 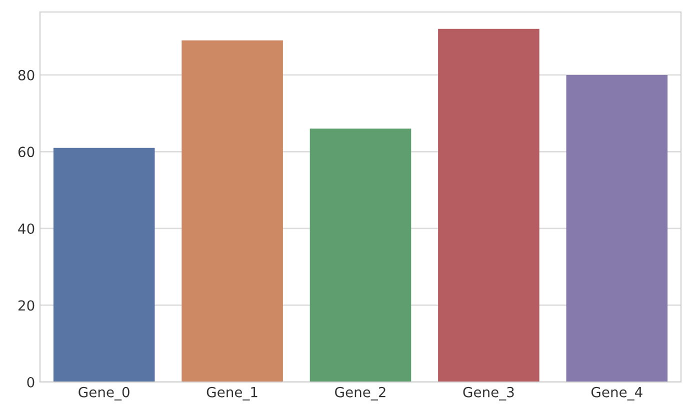 I want to click on x-tick-label: Gene_1, so click(x=232, y=393).